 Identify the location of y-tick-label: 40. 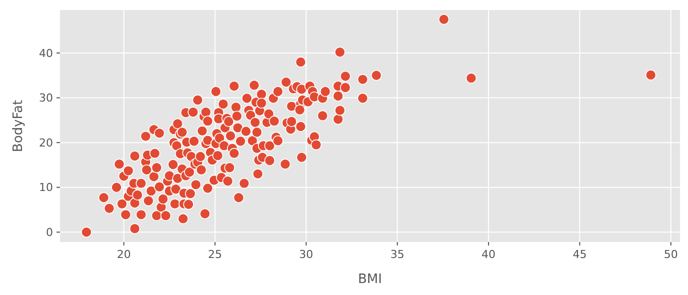
(46, 53).